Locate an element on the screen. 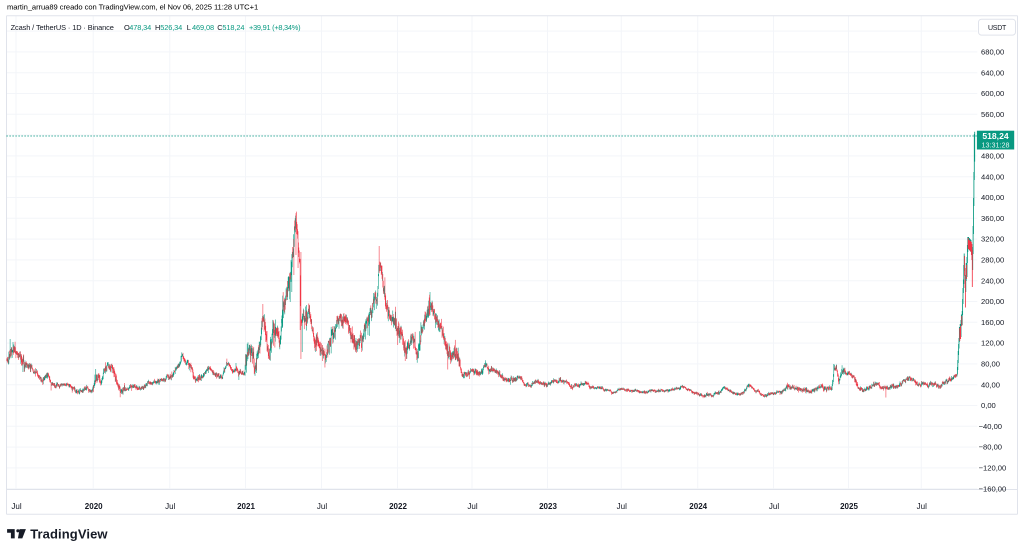 This screenshot has height=553, width=1024. svg-text: 40,00 is located at coordinates (990, 384).